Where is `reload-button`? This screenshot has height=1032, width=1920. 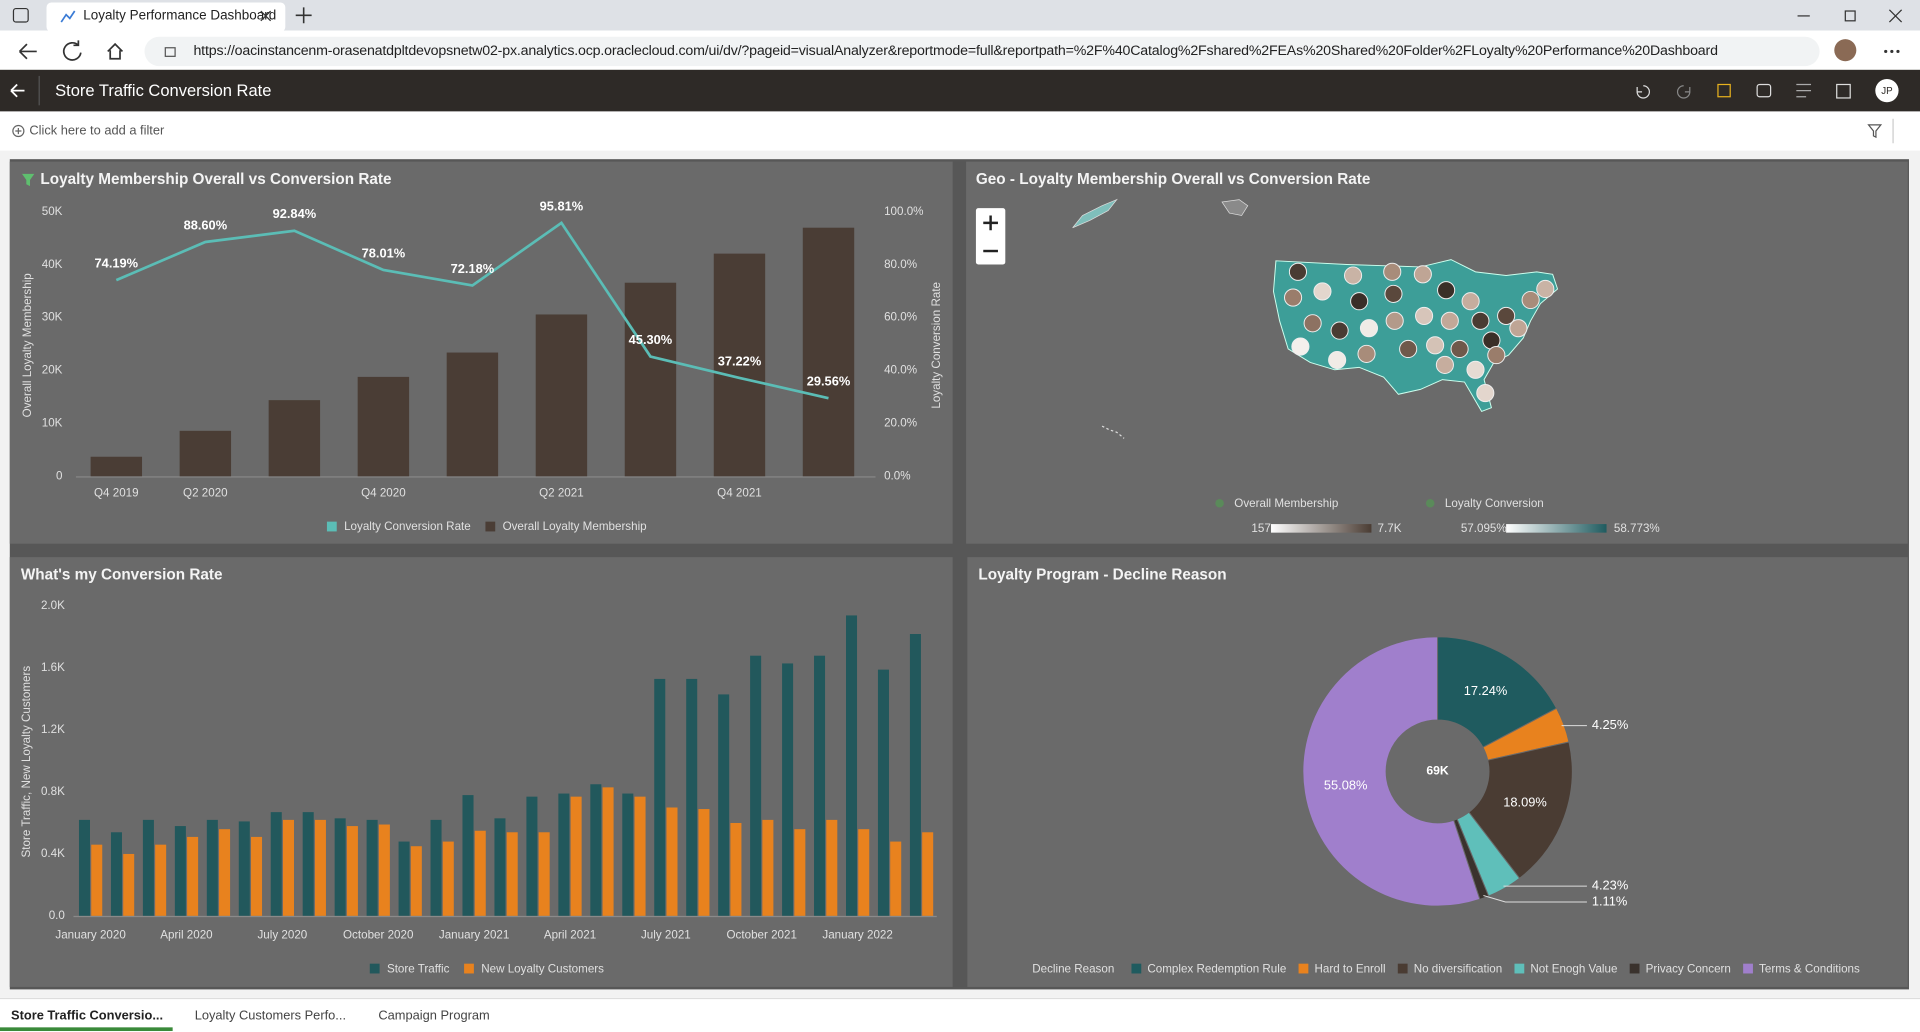 reload-button is located at coordinates (72, 50).